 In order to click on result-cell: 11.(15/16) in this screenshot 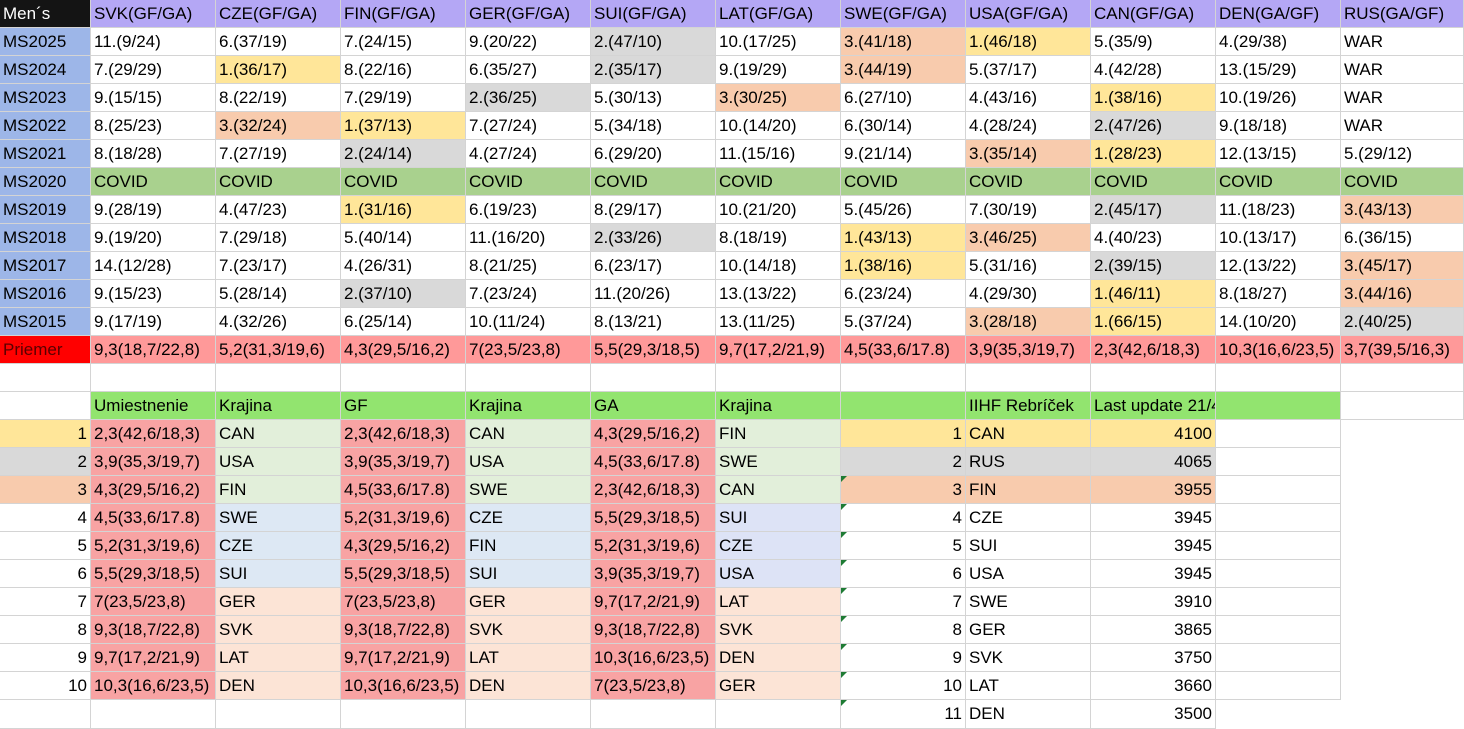, I will do `click(778, 154)`.